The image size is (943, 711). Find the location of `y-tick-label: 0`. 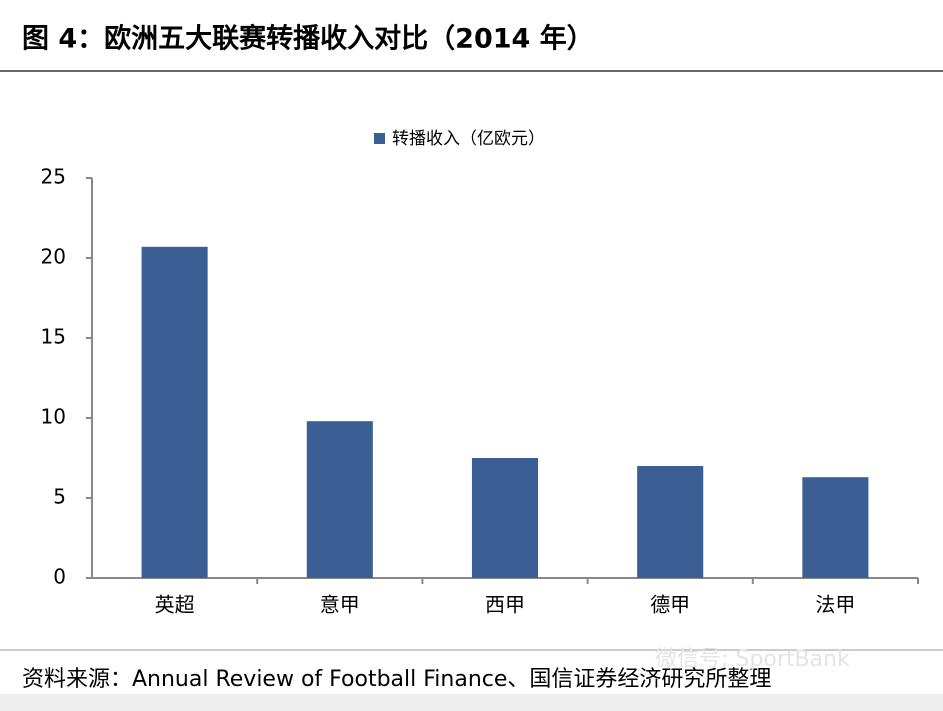

y-tick-label: 0 is located at coordinates (59, 577).